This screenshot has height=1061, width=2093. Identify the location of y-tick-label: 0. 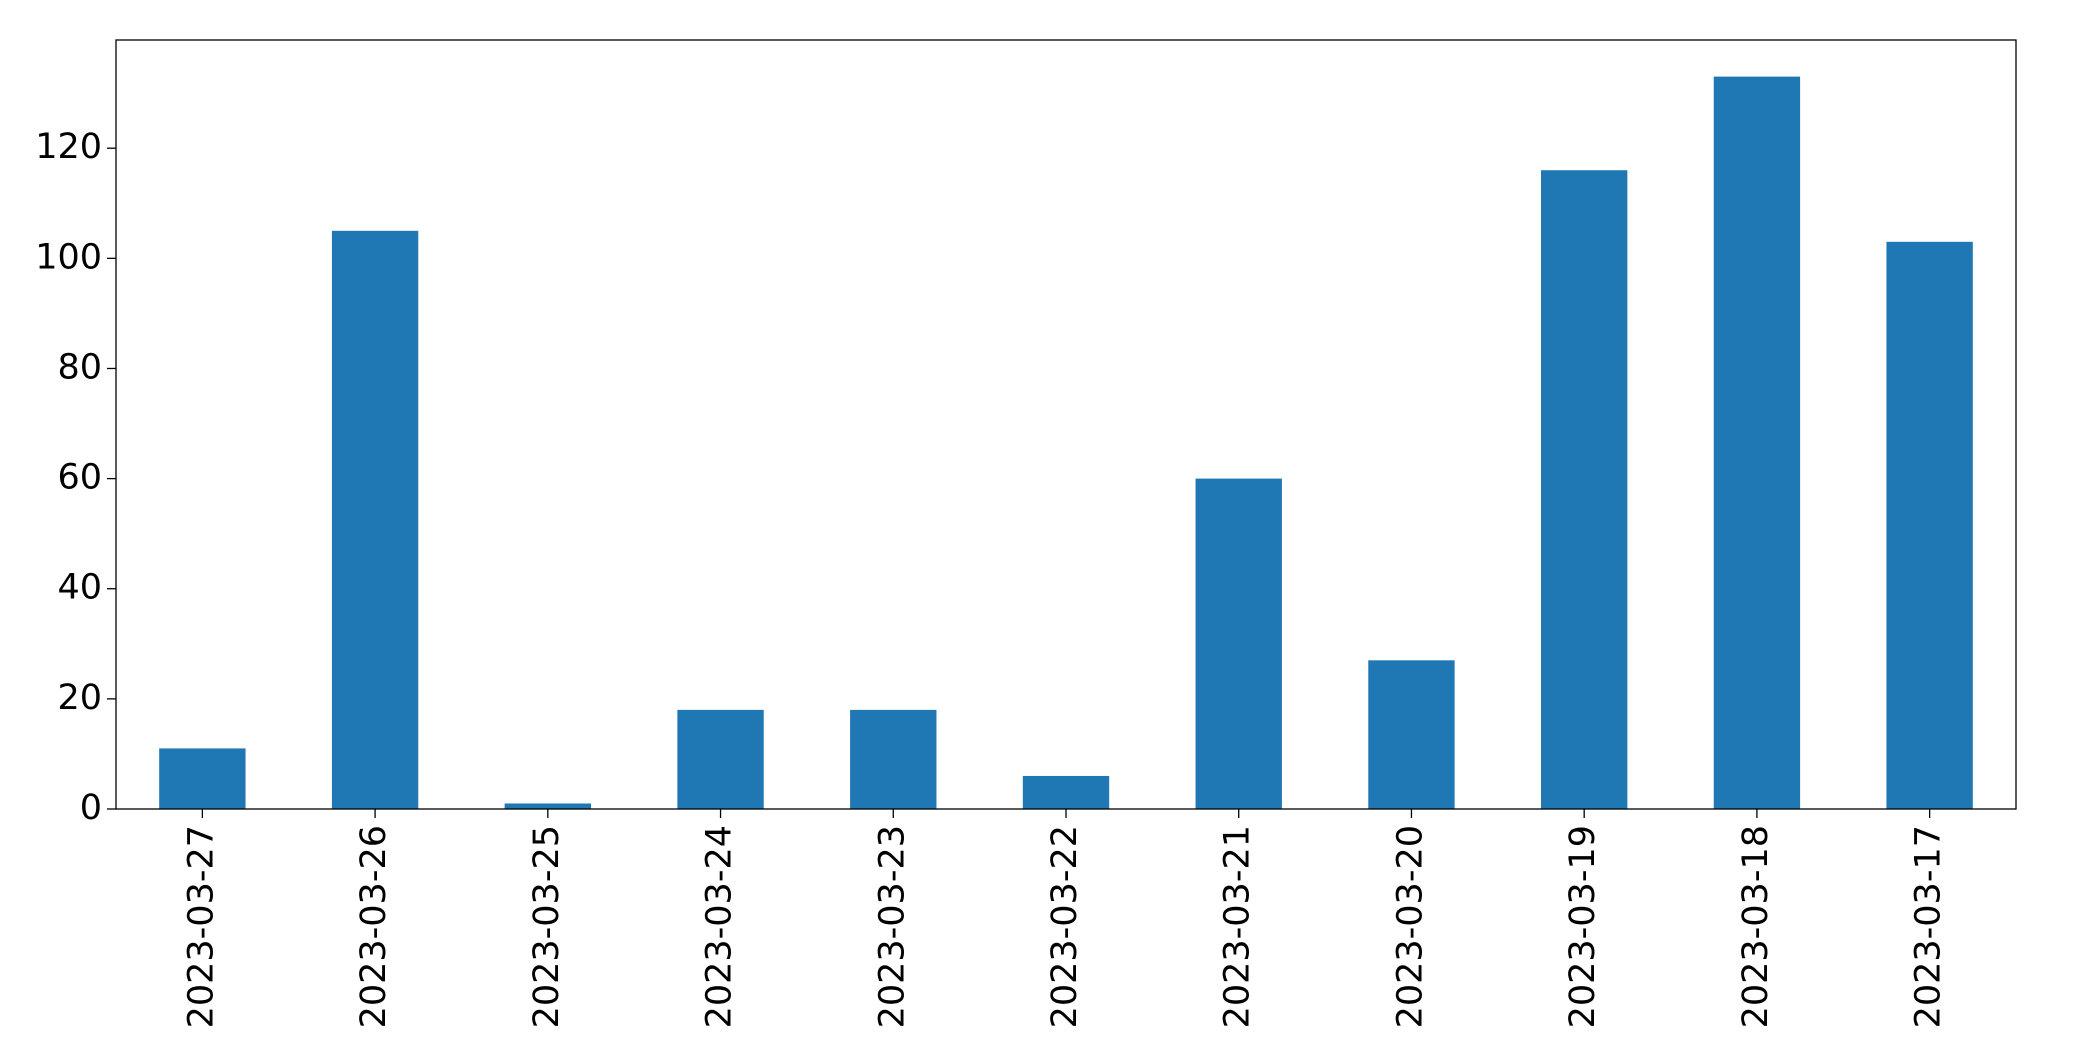
(91, 808).